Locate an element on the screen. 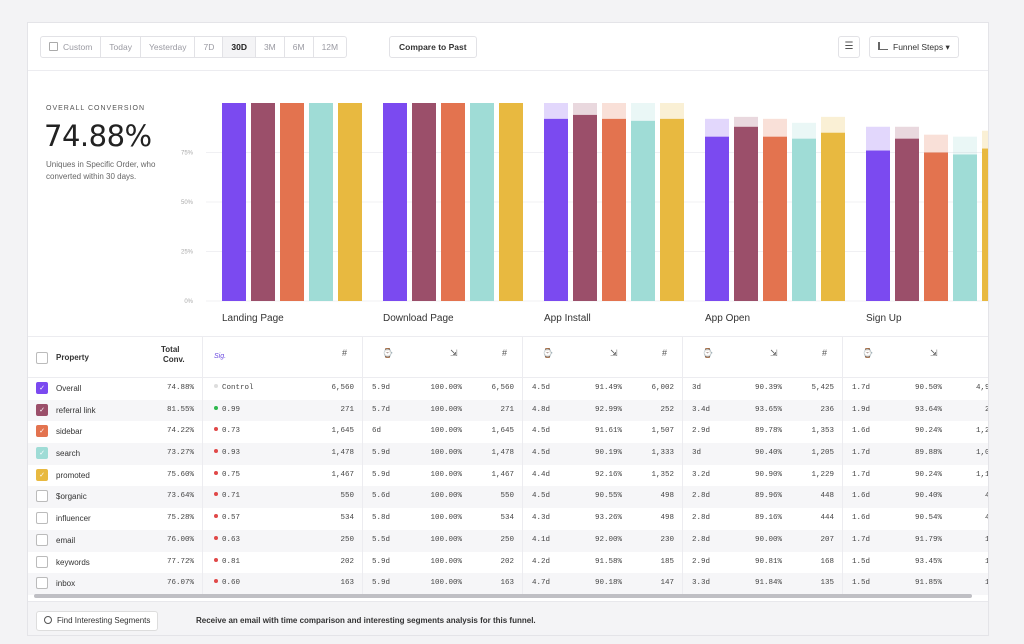 This screenshot has width=1024, height=644. range-12m: 12M is located at coordinates (330, 47).